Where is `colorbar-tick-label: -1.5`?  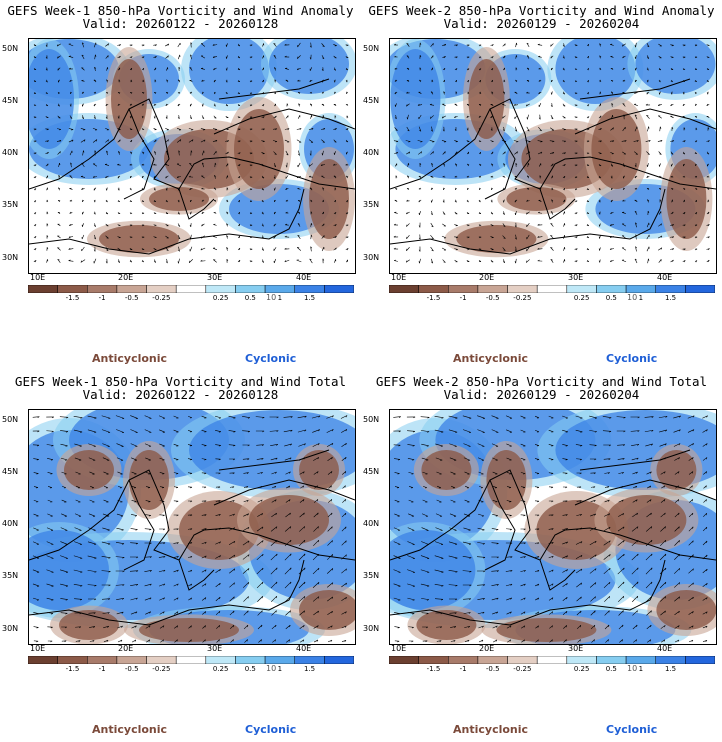
colorbar-tick-label: -1.5 is located at coordinates (433, 298).